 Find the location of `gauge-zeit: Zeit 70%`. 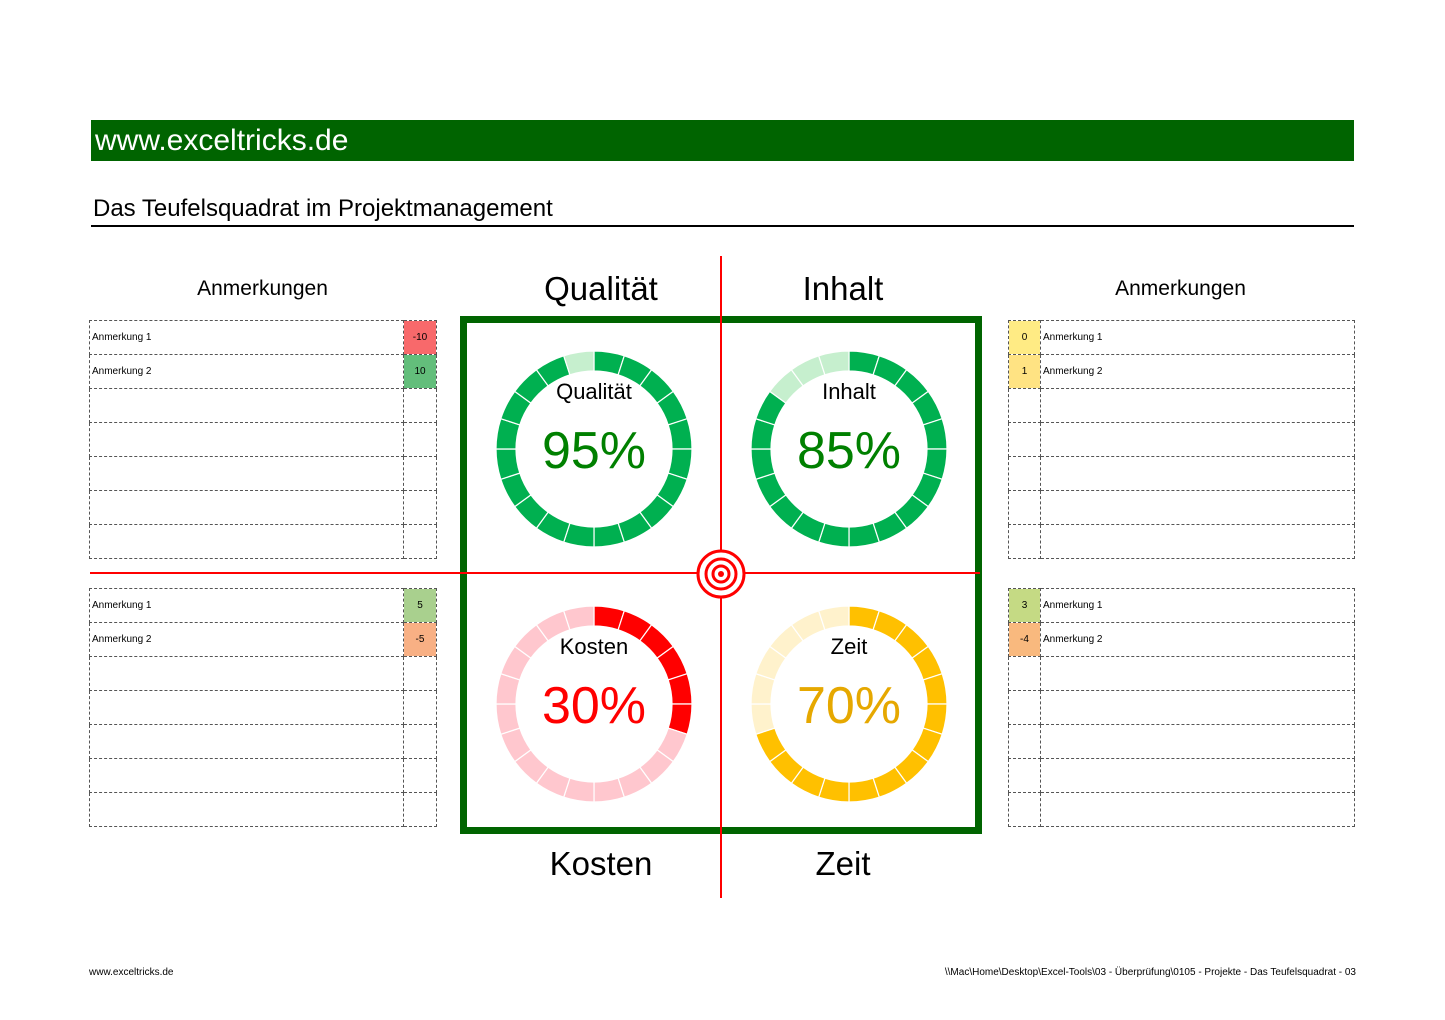

gauge-zeit: Zeit 70% is located at coordinates (849, 704).